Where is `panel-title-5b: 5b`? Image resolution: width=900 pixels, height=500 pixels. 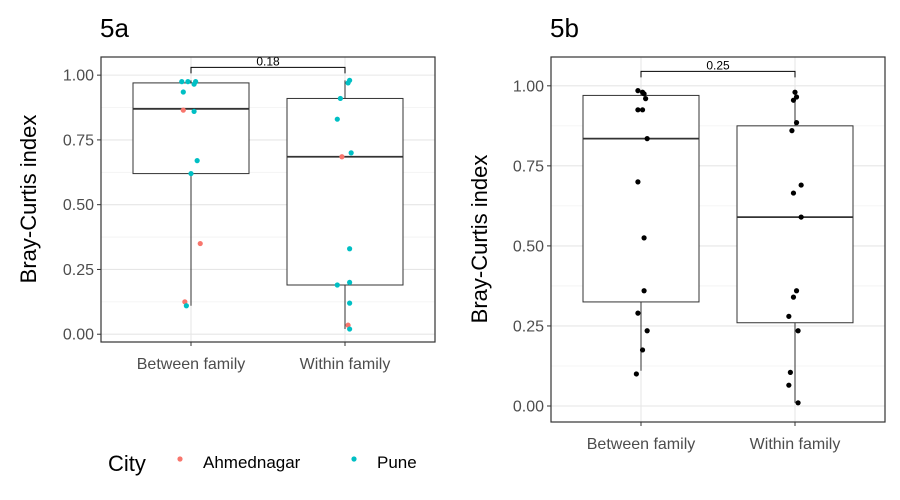 panel-title-5b: 5b is located at coordinates (564, 28).